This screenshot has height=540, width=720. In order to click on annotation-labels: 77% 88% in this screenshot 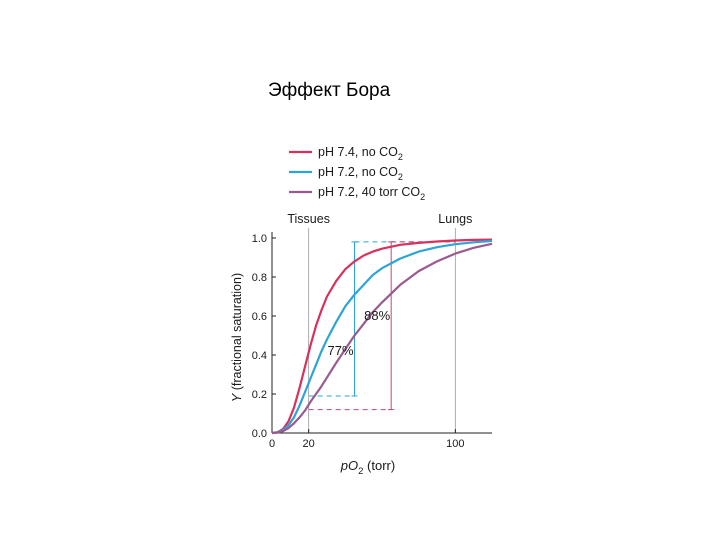, I will do `click(358, 333)`.